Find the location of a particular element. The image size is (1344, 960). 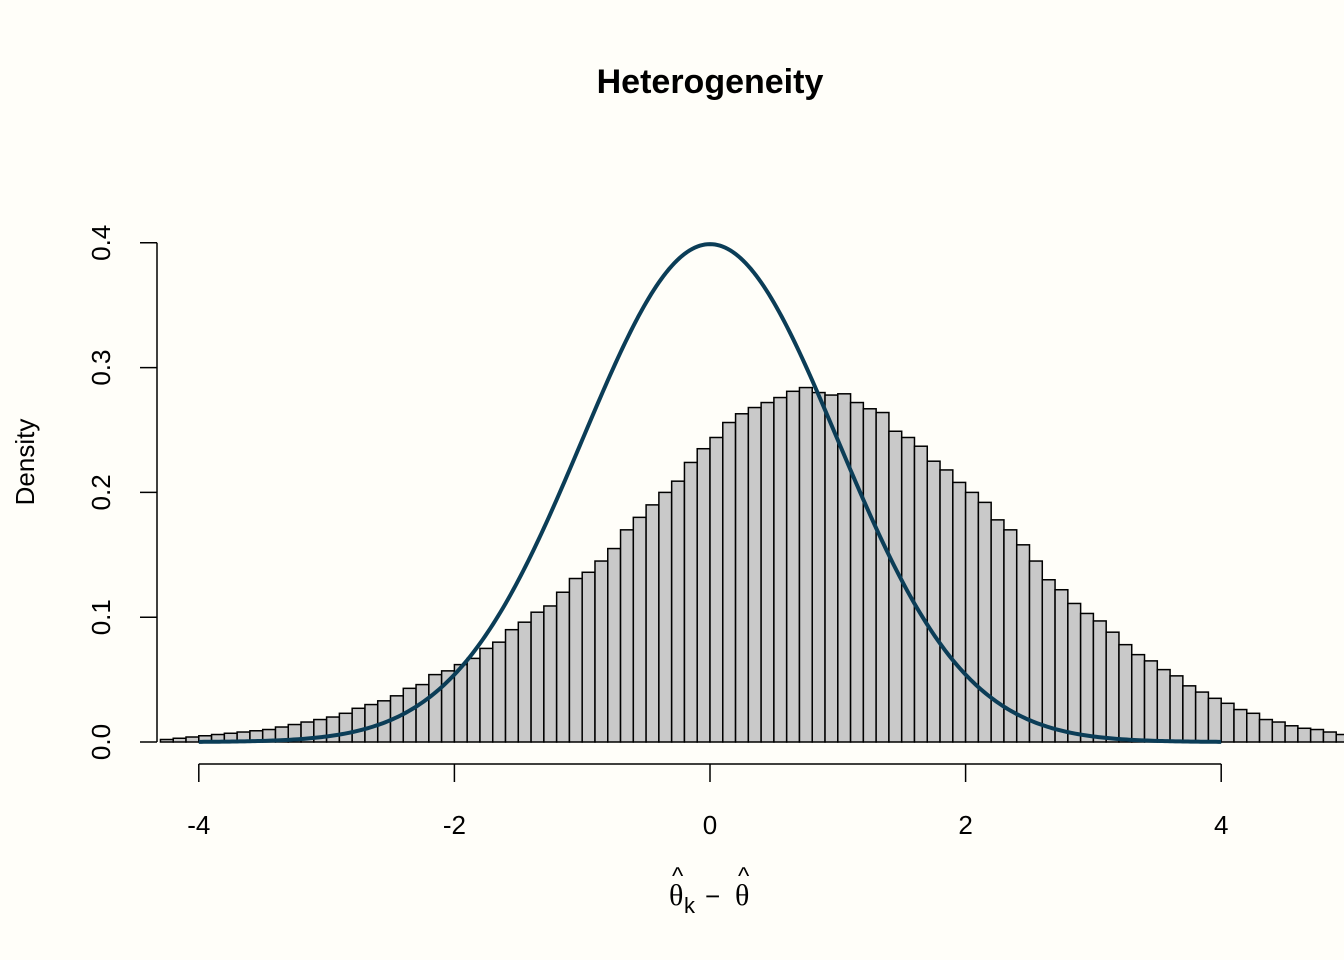

x-tick-label: 2 is located at coordinates (965, 825).